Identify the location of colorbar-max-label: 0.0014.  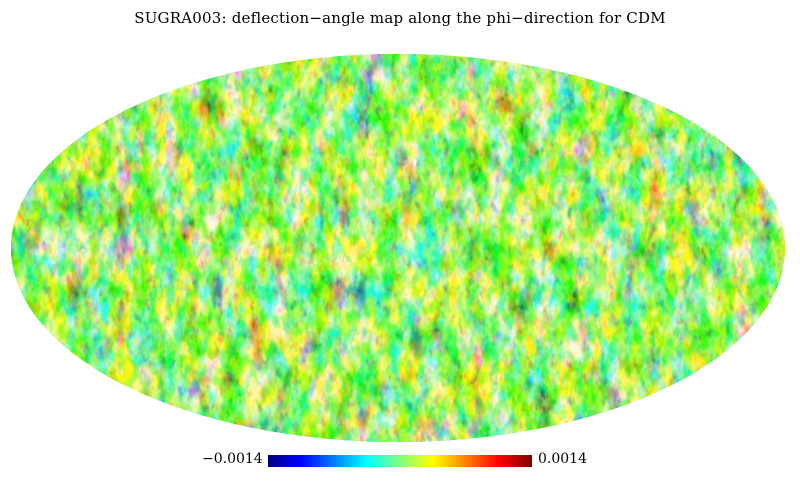
(562, 459).